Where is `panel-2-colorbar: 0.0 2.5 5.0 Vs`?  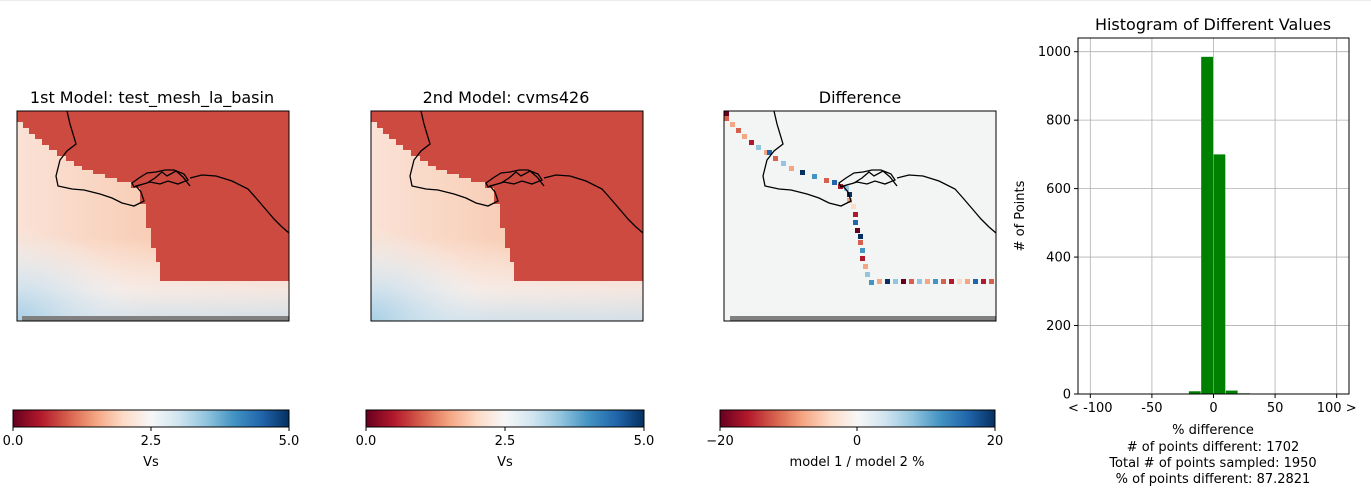 panel-2-colorbar: 0.0 2.5 5.0 Vs is located at coordinates (505, 439).